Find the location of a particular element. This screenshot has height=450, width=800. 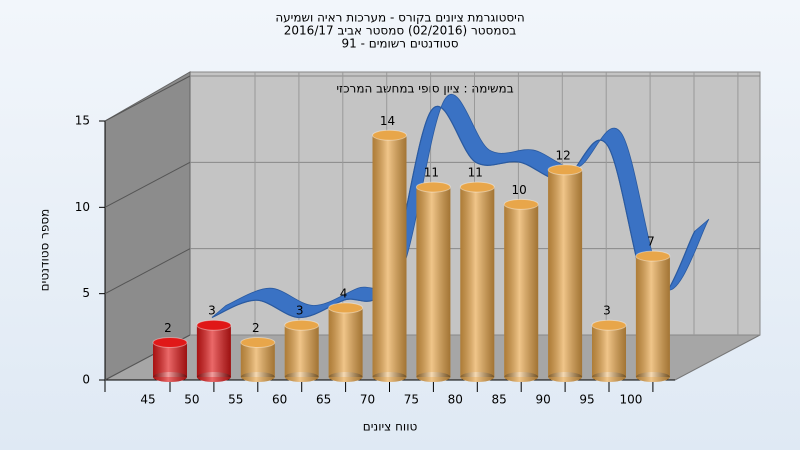

x-axis-label: טווח ציונים is located at coordinates (390, 427).